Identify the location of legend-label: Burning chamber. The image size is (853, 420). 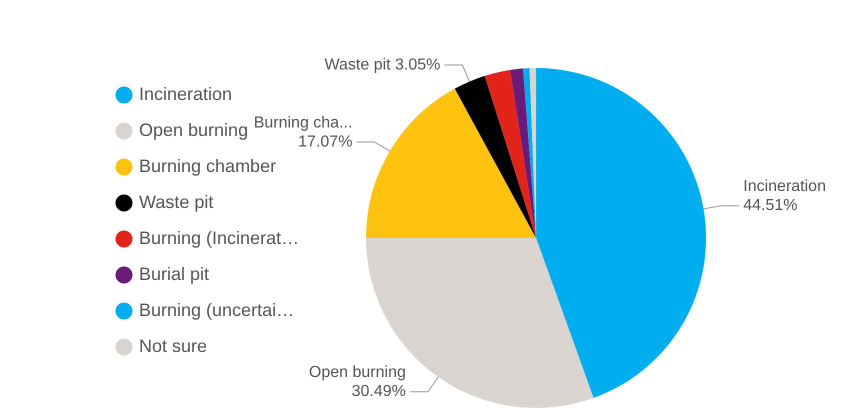
(207, 166).